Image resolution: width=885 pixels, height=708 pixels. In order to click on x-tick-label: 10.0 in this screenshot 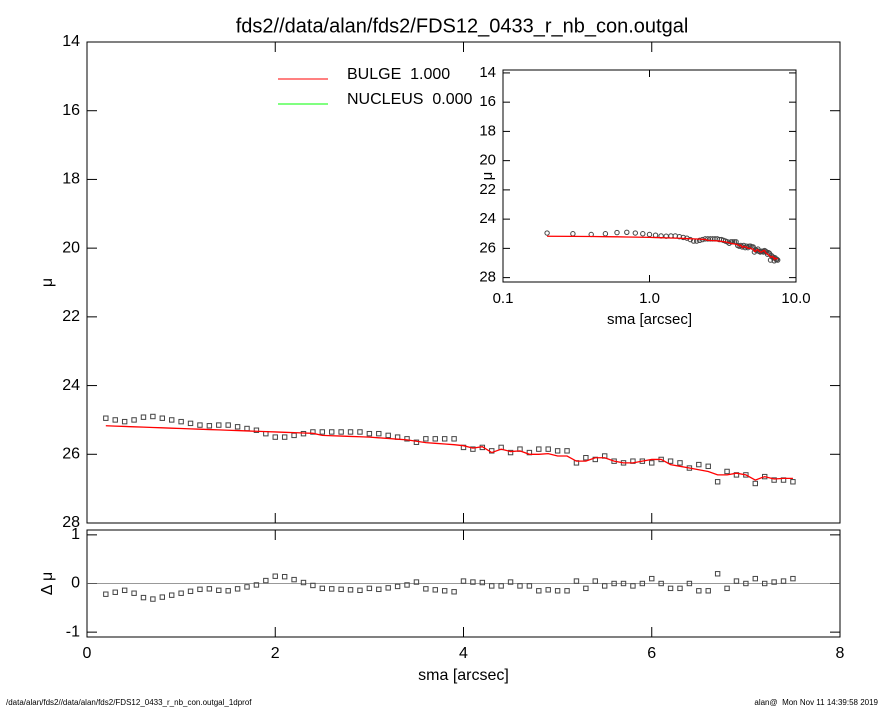, I will do `click(795, 298)`.